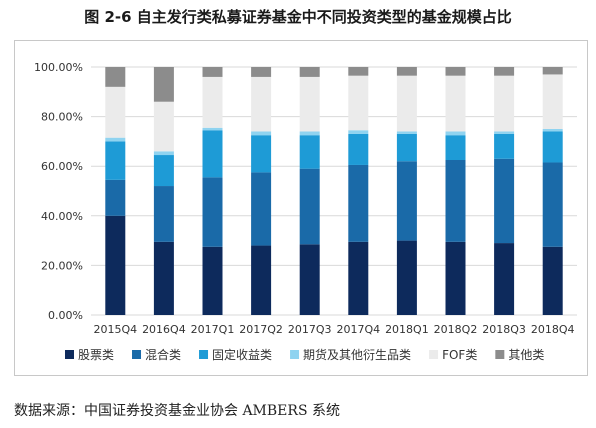  What do you see at coordinates (261, 329) in the screenshot?
I see `x-tick-label: 2017Q2` at bounding box center [261, 329].